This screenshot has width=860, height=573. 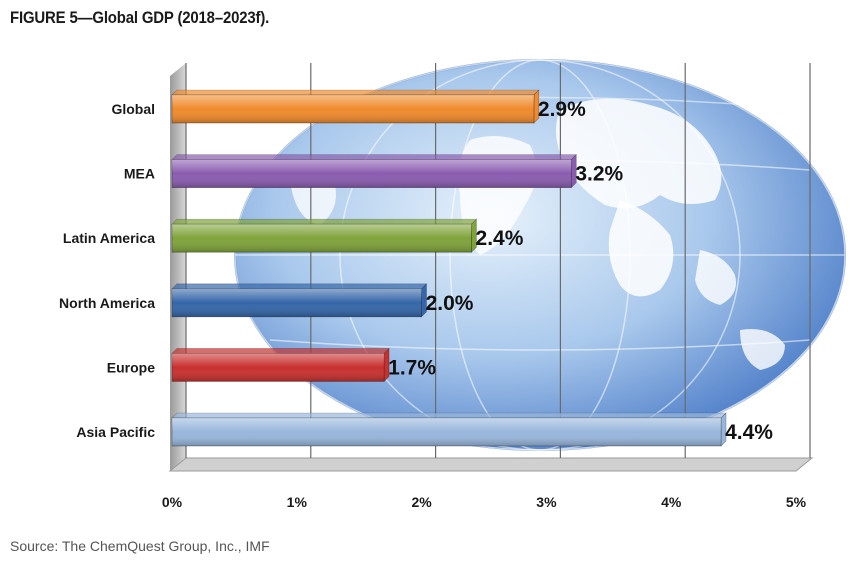 What do you see at coordinates (500, 238) in the screenshot?
I see `data-label: 2.4%` at bounding box center [500, 238].